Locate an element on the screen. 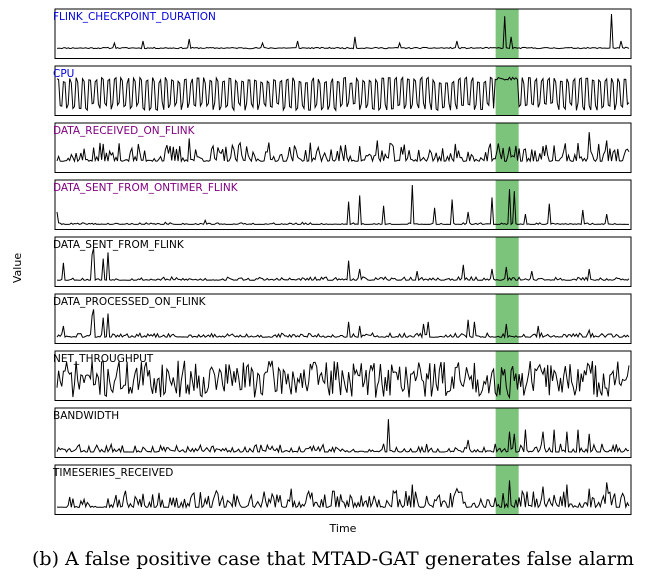  series-label: DATA_RECEIVED_ON_FLINK is located at coordinates (124, 131).